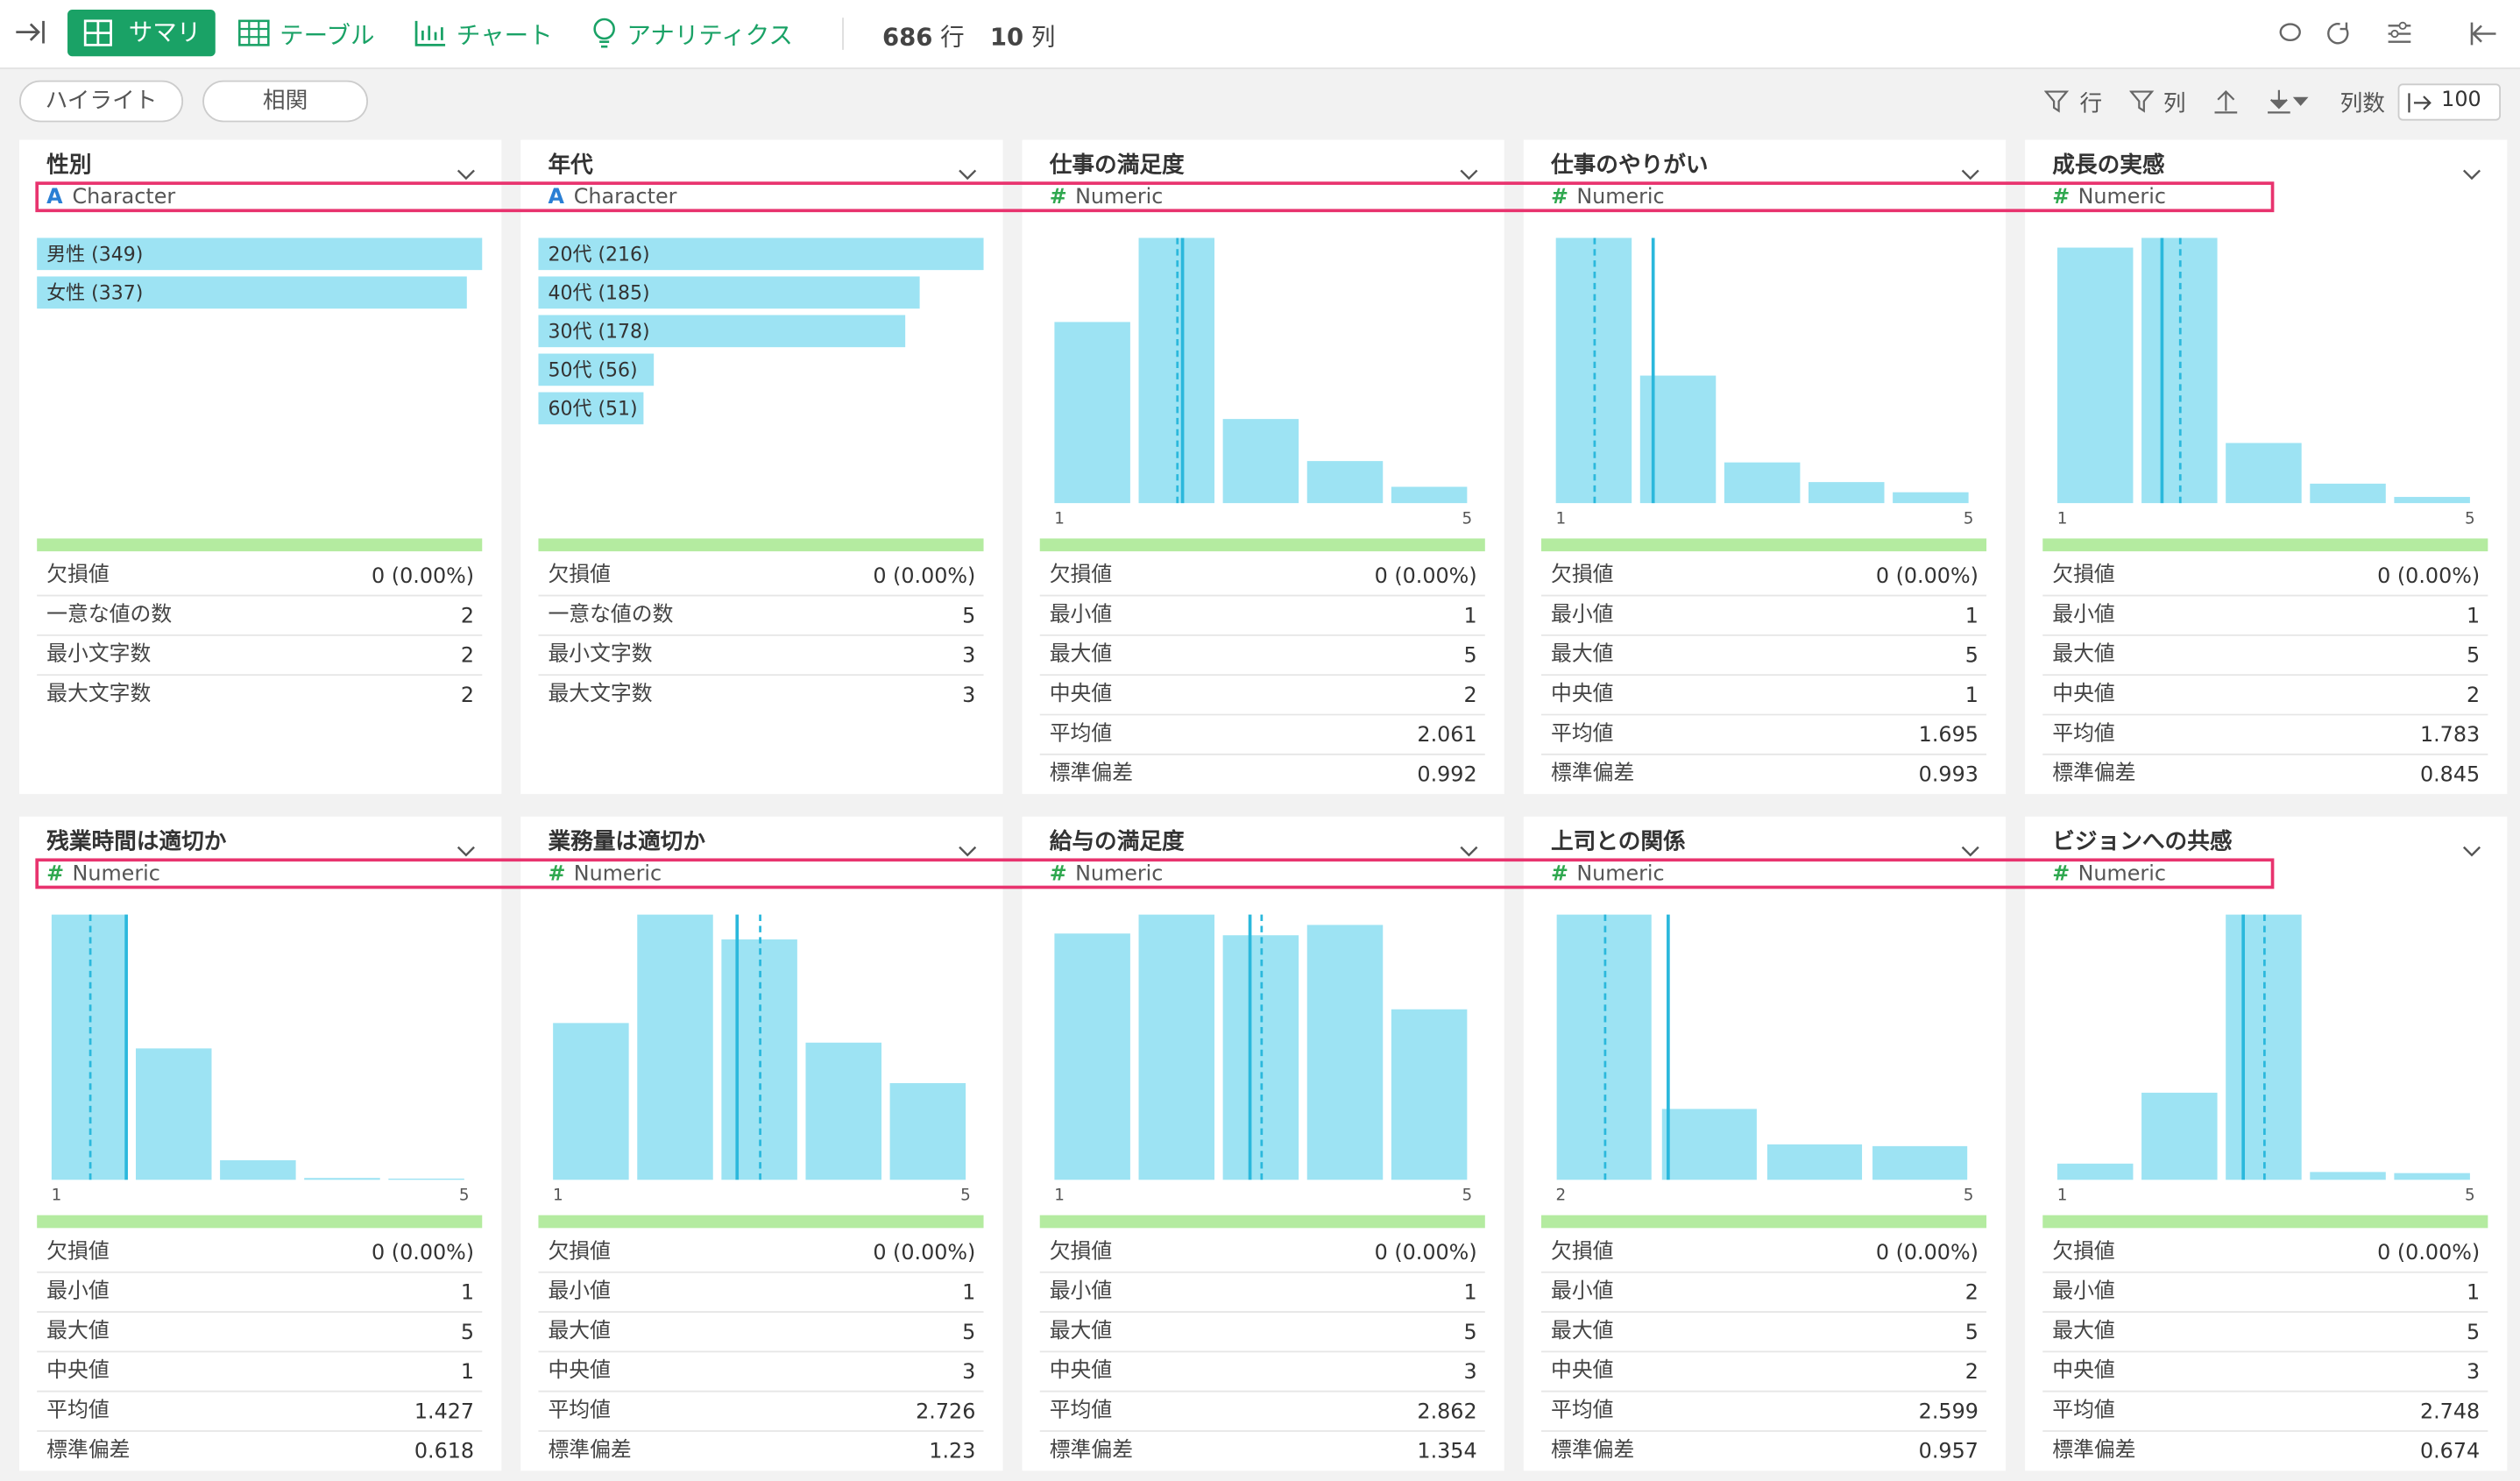 This screenshot has height=1481, width=2520. I want to click on col-unit: 列, so click(1043, 37).